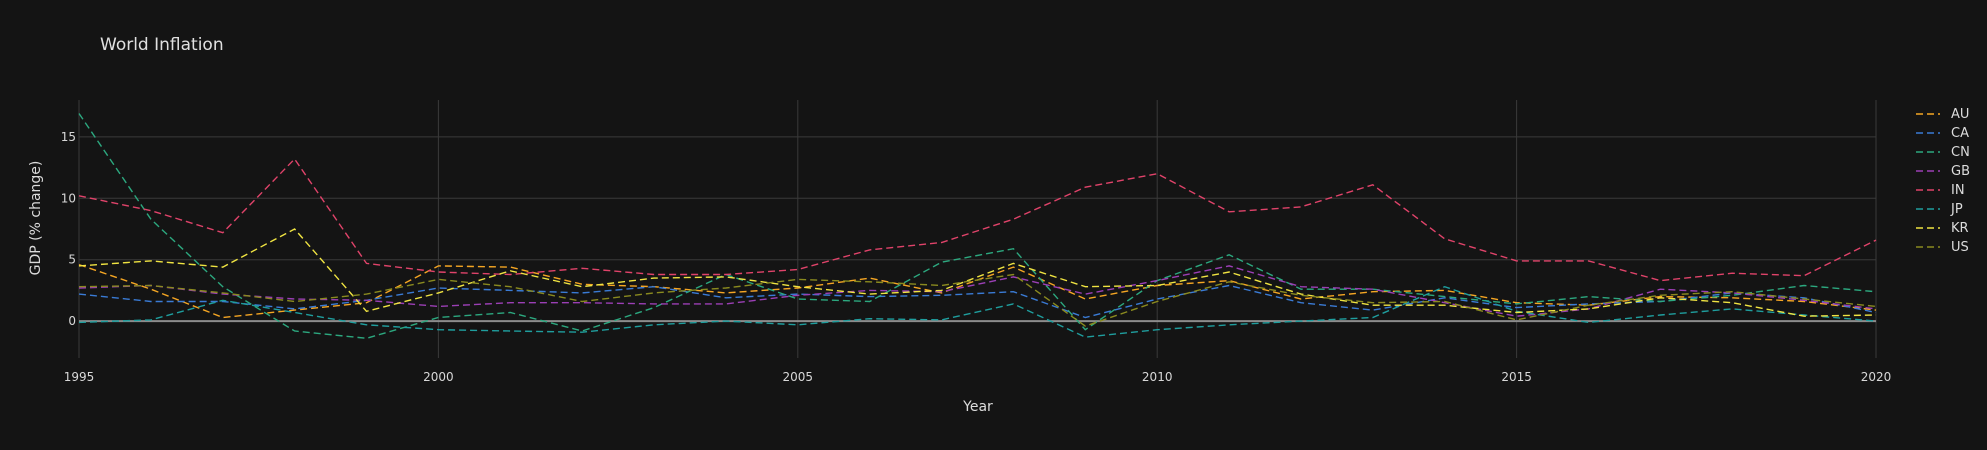 The image size is (1987, 450). Describe the element at coordinates (798, 377) in the screenshot. I see `x-tick-label: 2005` at that location.